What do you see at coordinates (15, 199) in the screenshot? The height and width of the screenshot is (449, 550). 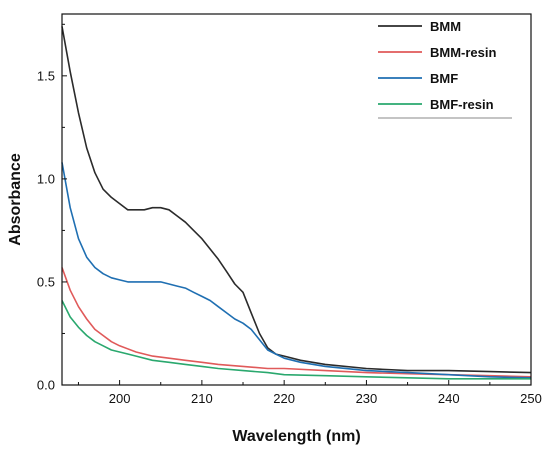 I see `y-axis-title: Absorbance` at bounding box center [15, 199].